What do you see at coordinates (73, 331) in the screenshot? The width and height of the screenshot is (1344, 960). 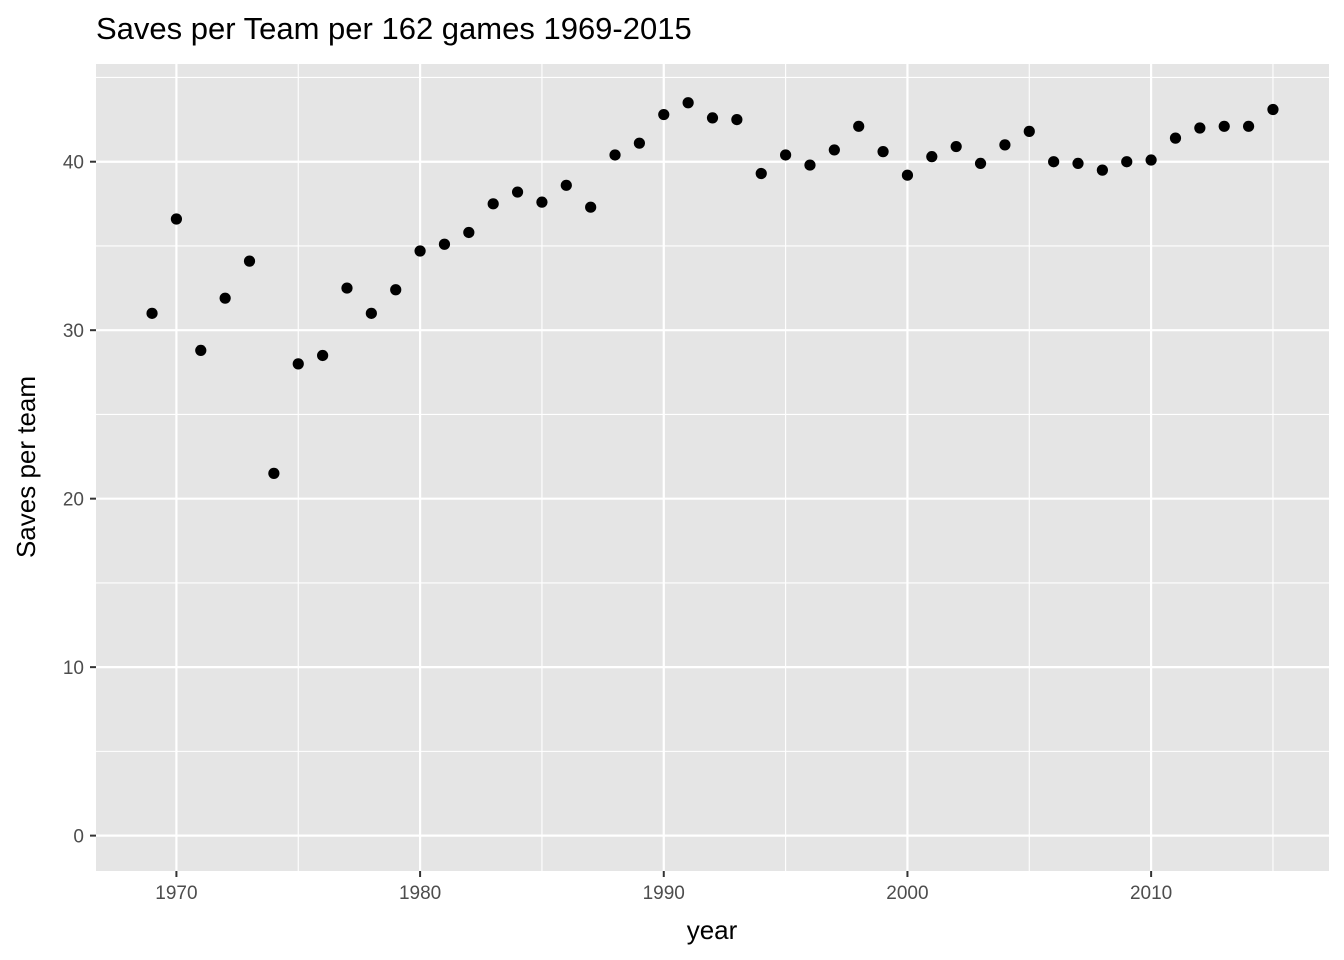 I see `y-tick-label: 30` at bounding box center [73, 331].